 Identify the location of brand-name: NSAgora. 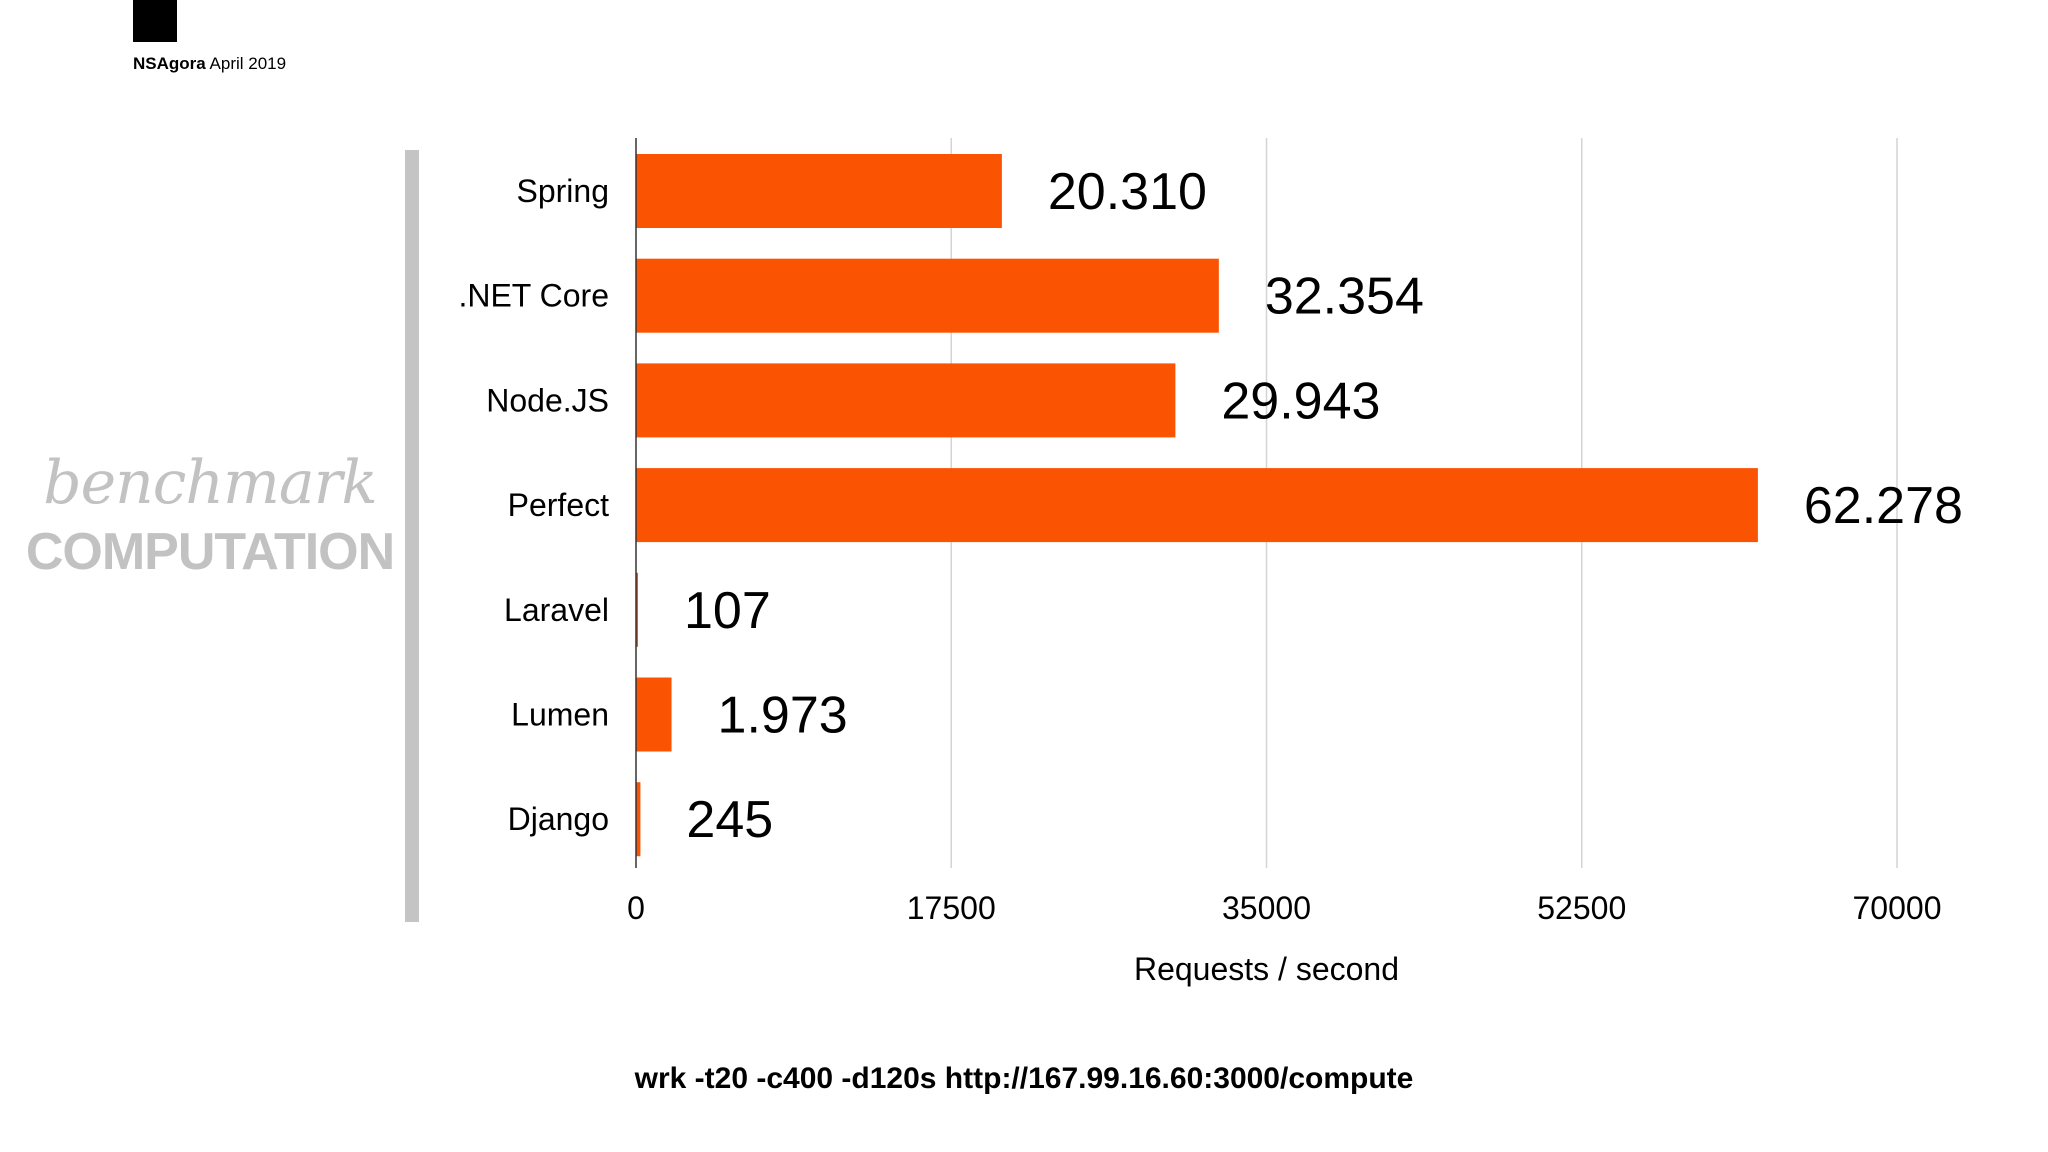
(169, 63).